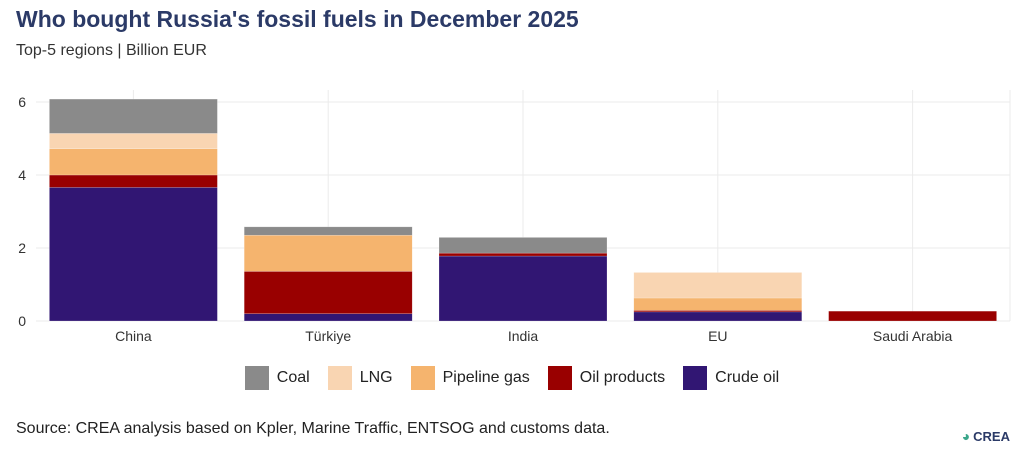 The height and width of the screenshot is (455, 1024). I want to click on y-tick-label: 4, so click(22, 175).